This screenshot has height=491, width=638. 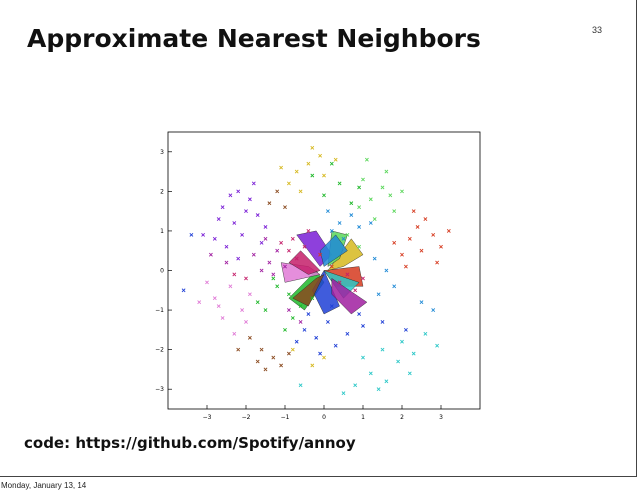 What do you see at coordinates (366, 159) in the screenshot?
I see `data-point-s9-p8` at bounding box center [366, 159].